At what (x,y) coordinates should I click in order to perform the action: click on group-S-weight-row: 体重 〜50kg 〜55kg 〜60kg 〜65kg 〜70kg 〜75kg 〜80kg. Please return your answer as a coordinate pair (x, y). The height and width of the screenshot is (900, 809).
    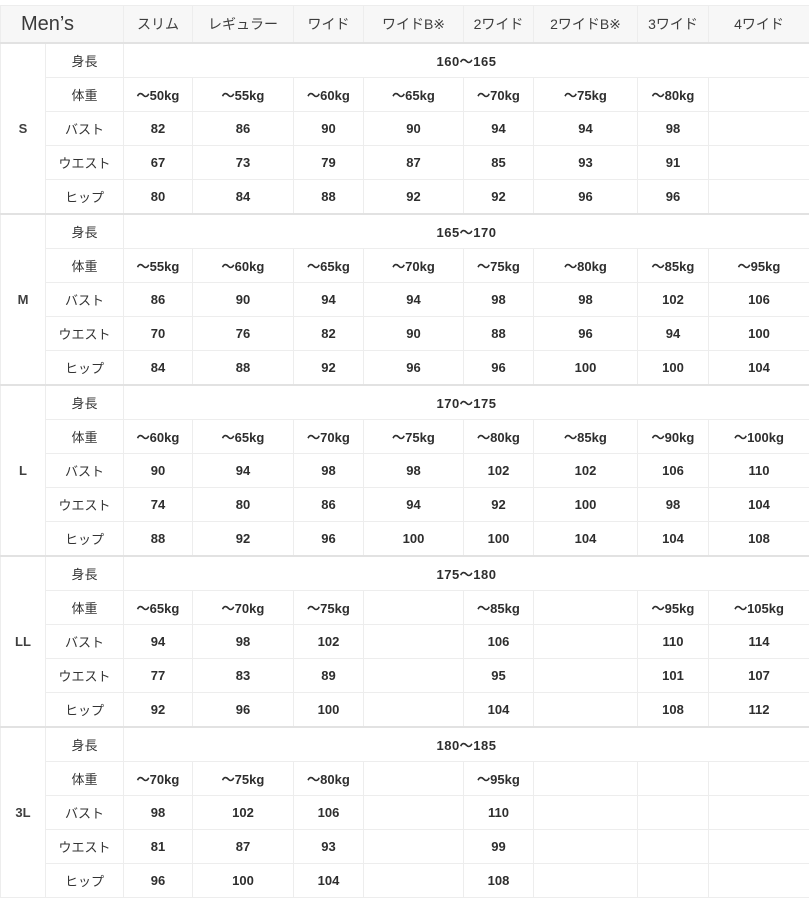
    Looking at the image, I should click on (405, 94).